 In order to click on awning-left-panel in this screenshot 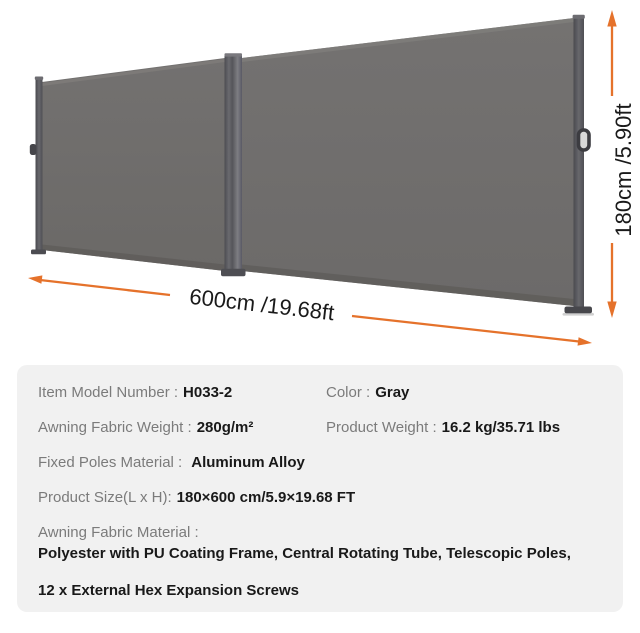, I will do `click(133, 164)`.